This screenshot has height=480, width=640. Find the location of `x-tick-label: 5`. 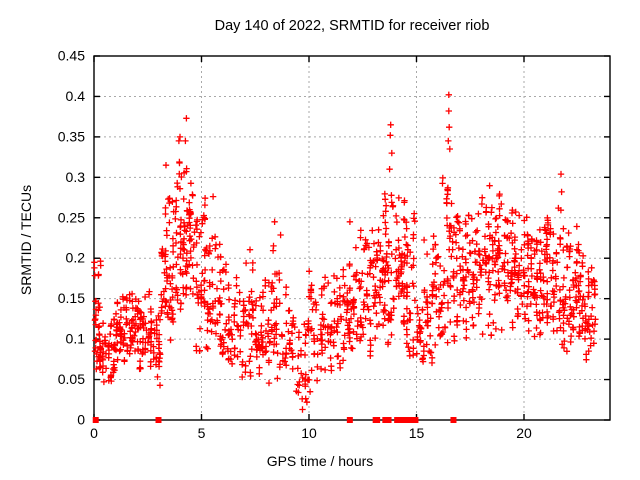

x-tick-label: 5 is located at coordinates (202, 433).